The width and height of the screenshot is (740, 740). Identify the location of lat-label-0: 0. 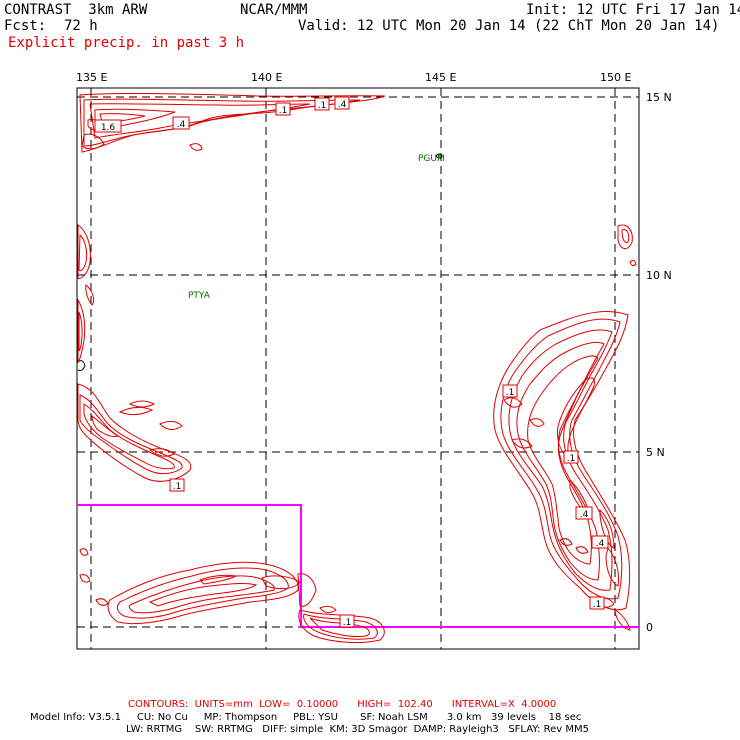
(649, 627).